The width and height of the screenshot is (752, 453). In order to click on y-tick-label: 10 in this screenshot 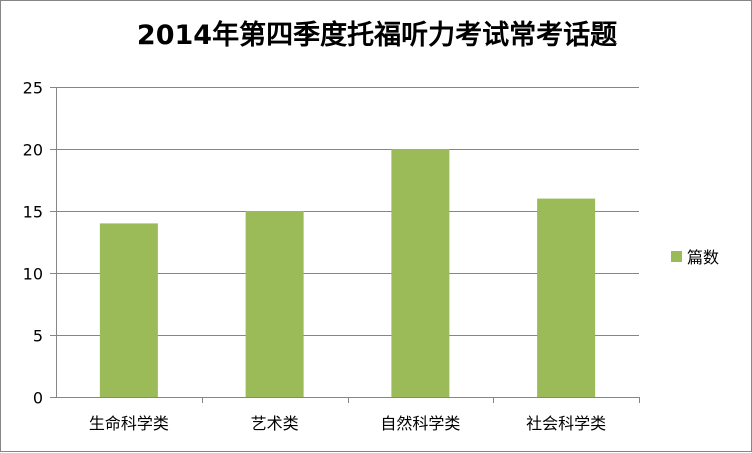, I will do `click(33, 274)`.